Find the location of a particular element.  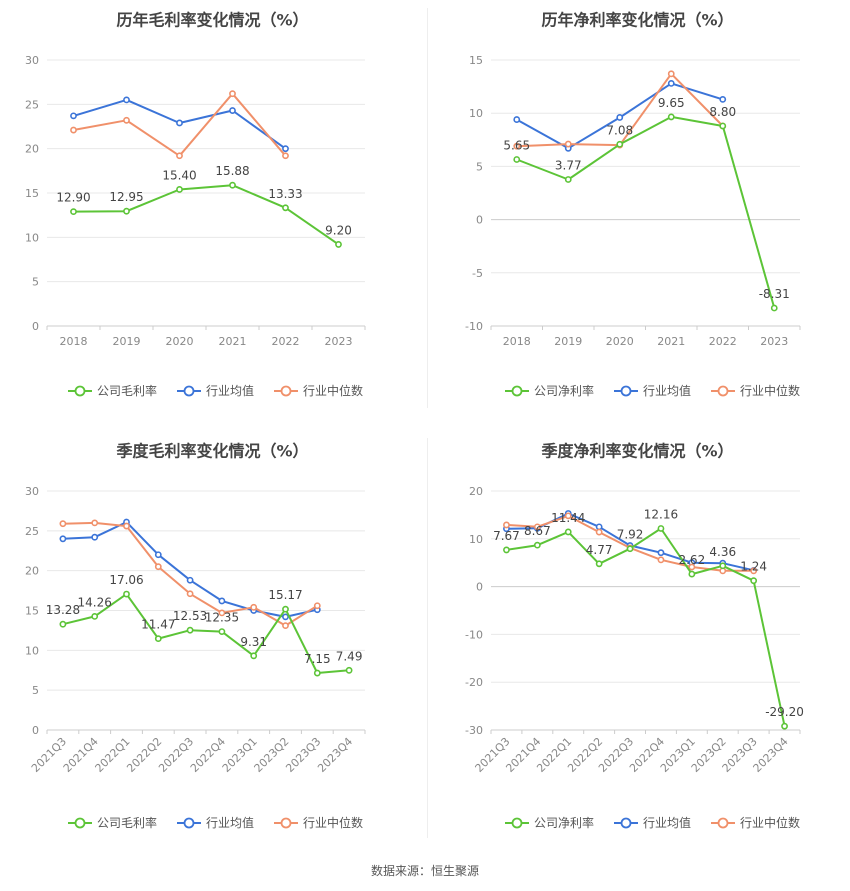

data-label: 15.40 is located at coordinates (179, 175).